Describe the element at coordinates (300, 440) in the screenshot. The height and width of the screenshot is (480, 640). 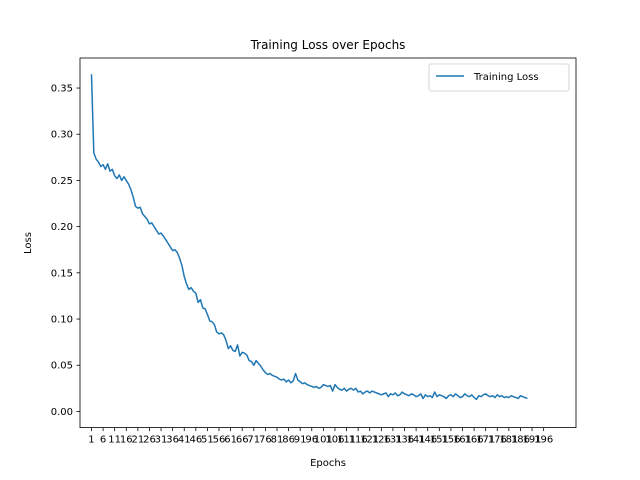
I see `x-tick-label: 91` at that location.